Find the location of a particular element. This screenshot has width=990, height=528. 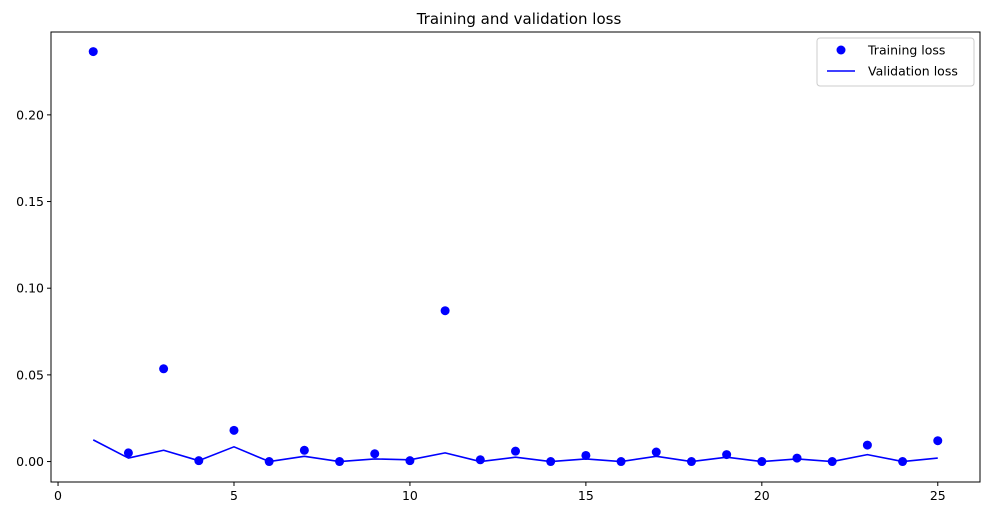

y-tick-label: 0.15 is located at coordinates (30, 201).